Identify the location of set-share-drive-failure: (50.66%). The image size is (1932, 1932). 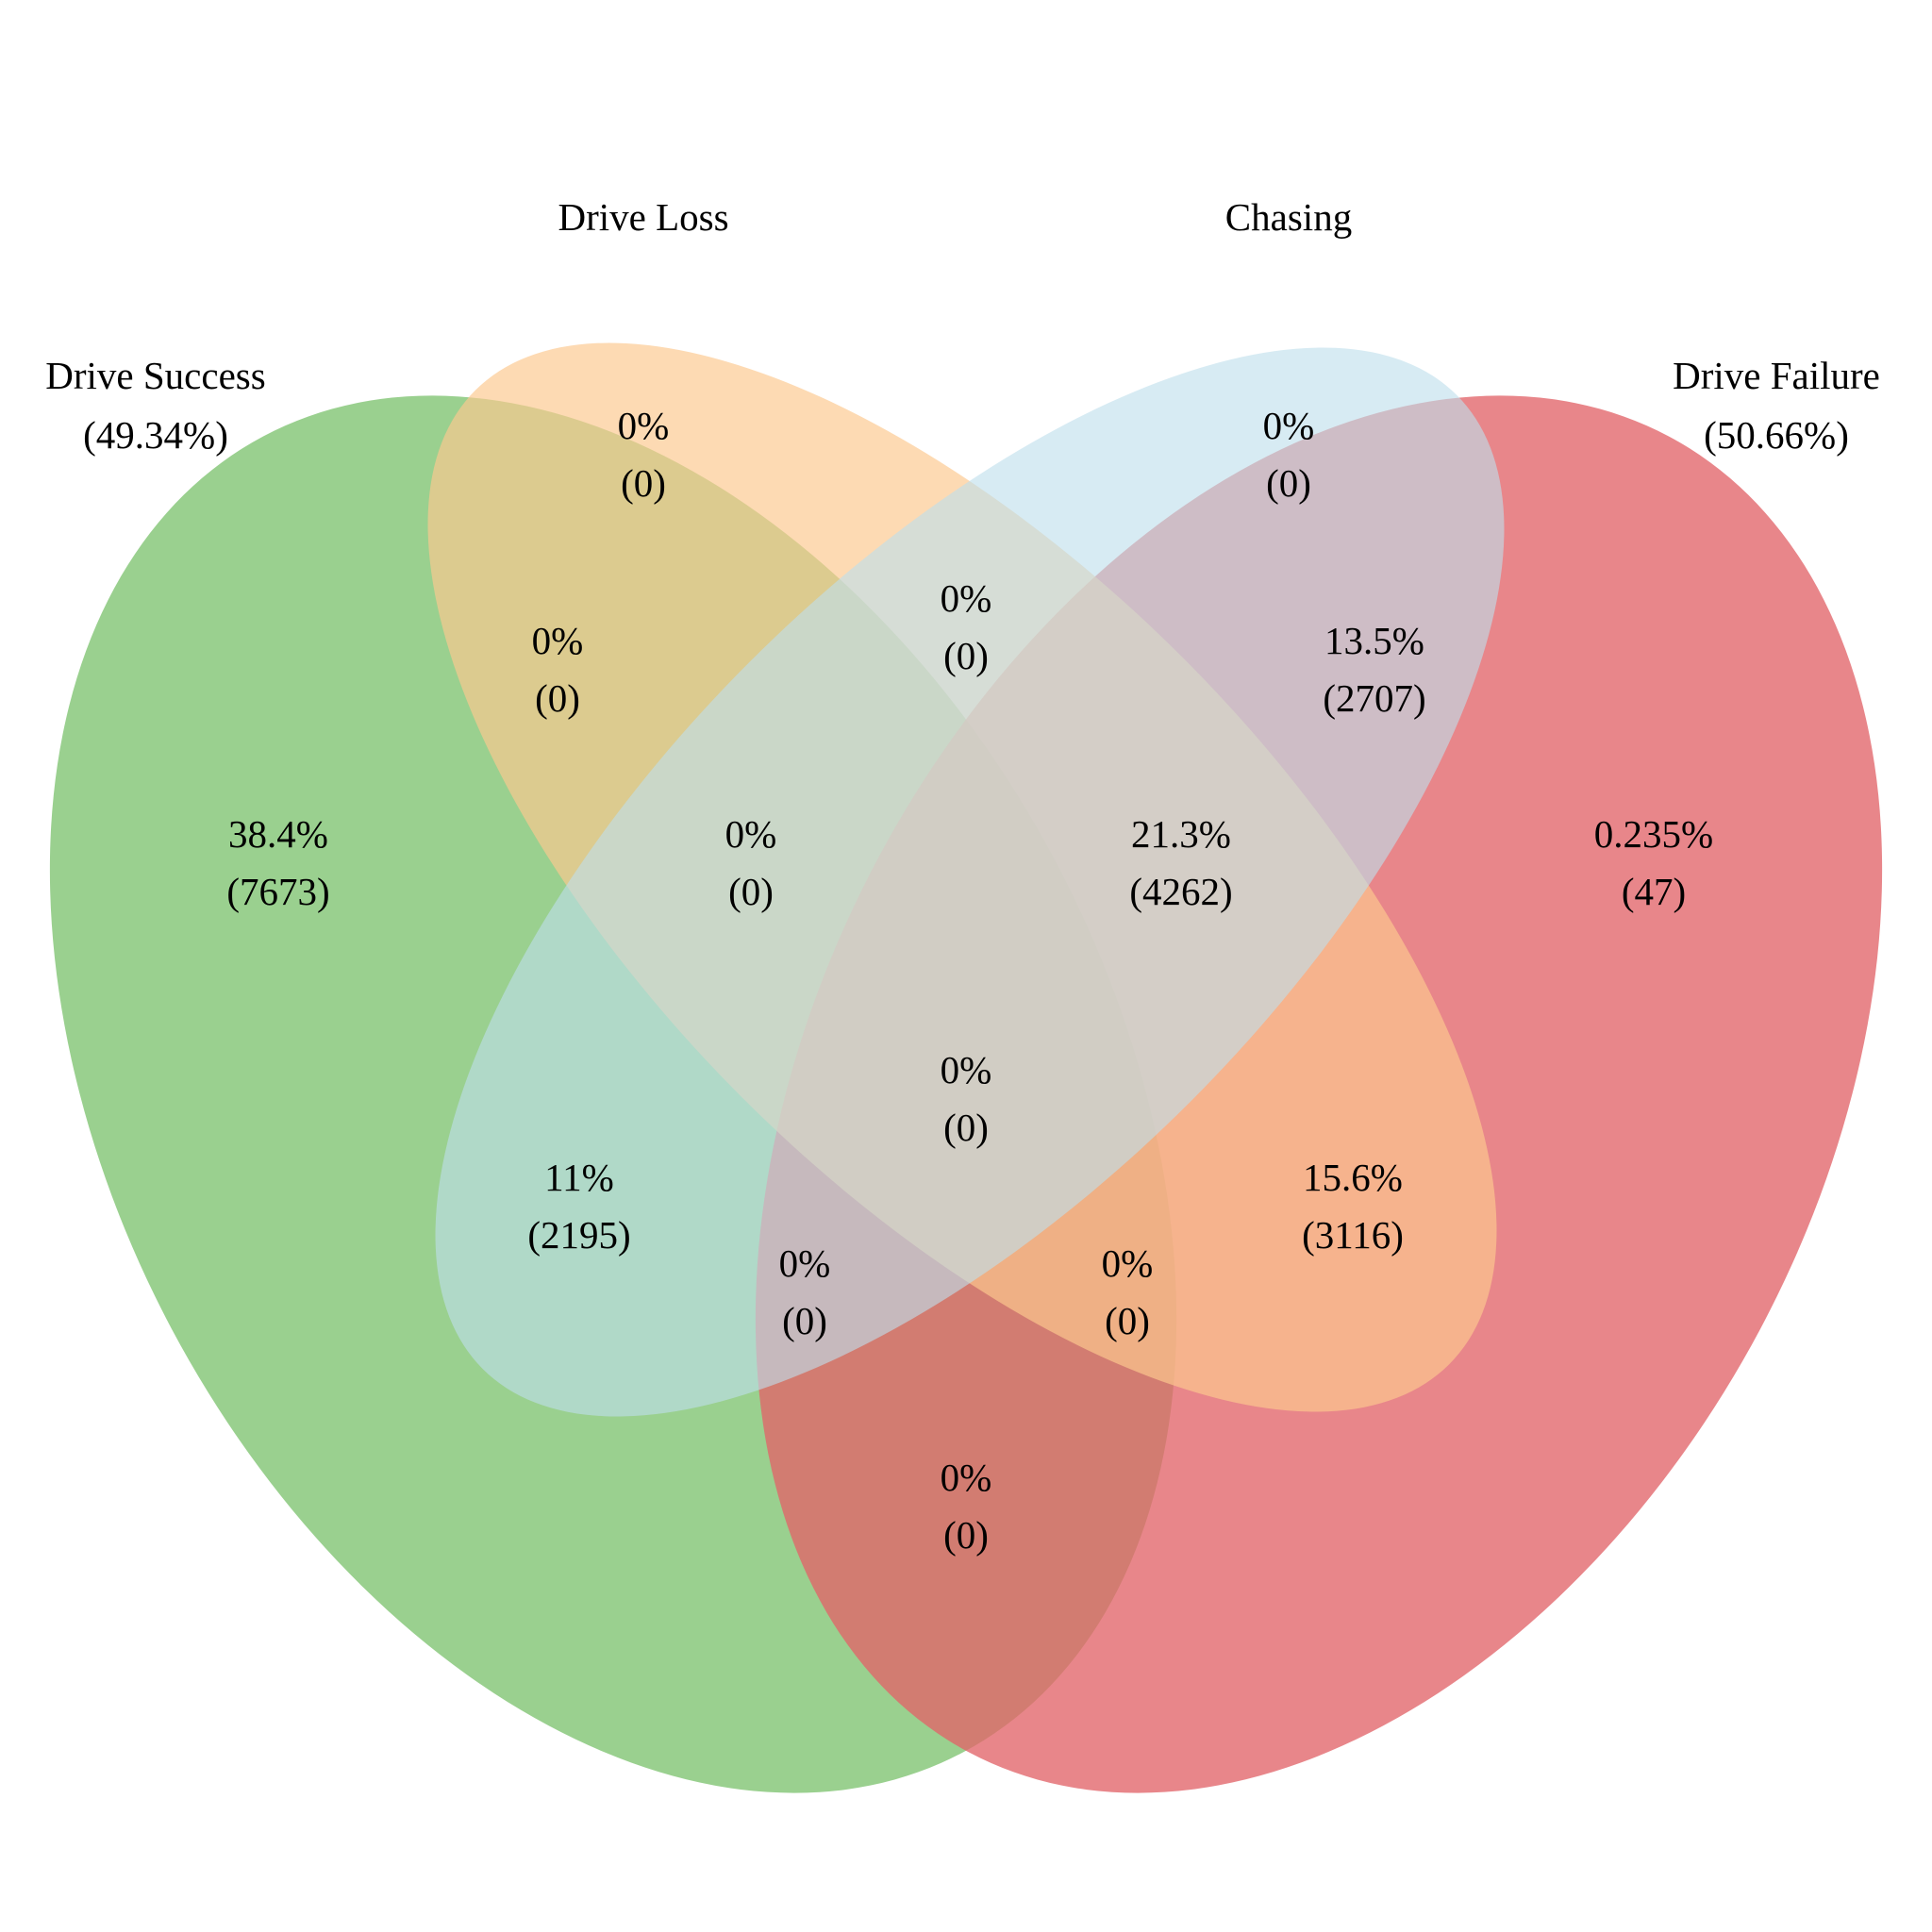
(1777, 435).